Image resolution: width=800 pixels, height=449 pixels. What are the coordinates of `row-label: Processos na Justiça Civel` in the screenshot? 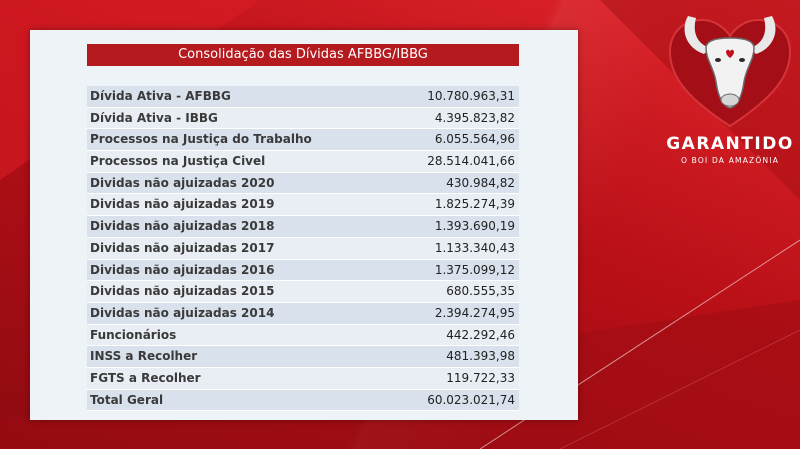 It's located at (178, 161).